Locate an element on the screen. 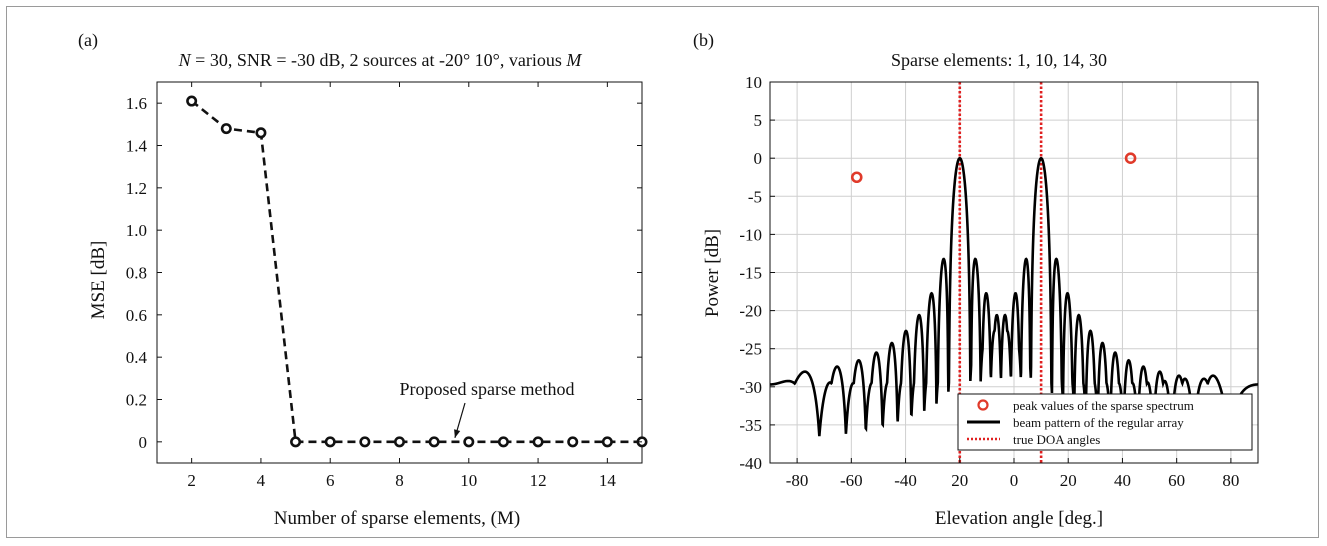 The width and height of the screenshot is (1327, 546). x-tick-label: -80 is located at coordinates (797, 480).